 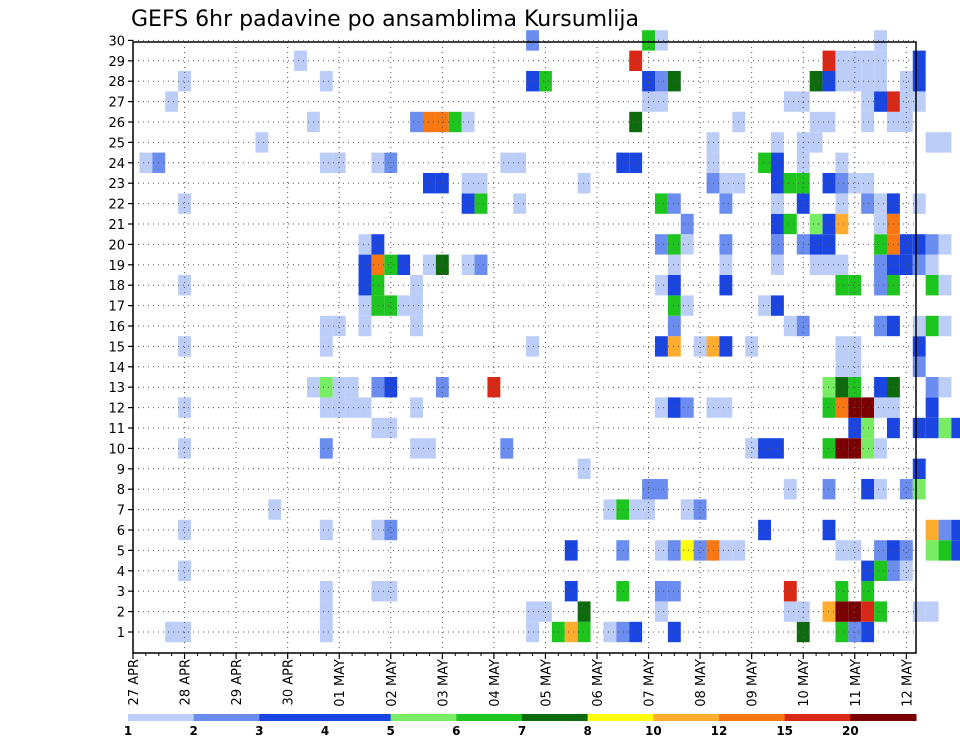 I want to click on x-tick-label: 09 MAY, so click(x=753, y=683).